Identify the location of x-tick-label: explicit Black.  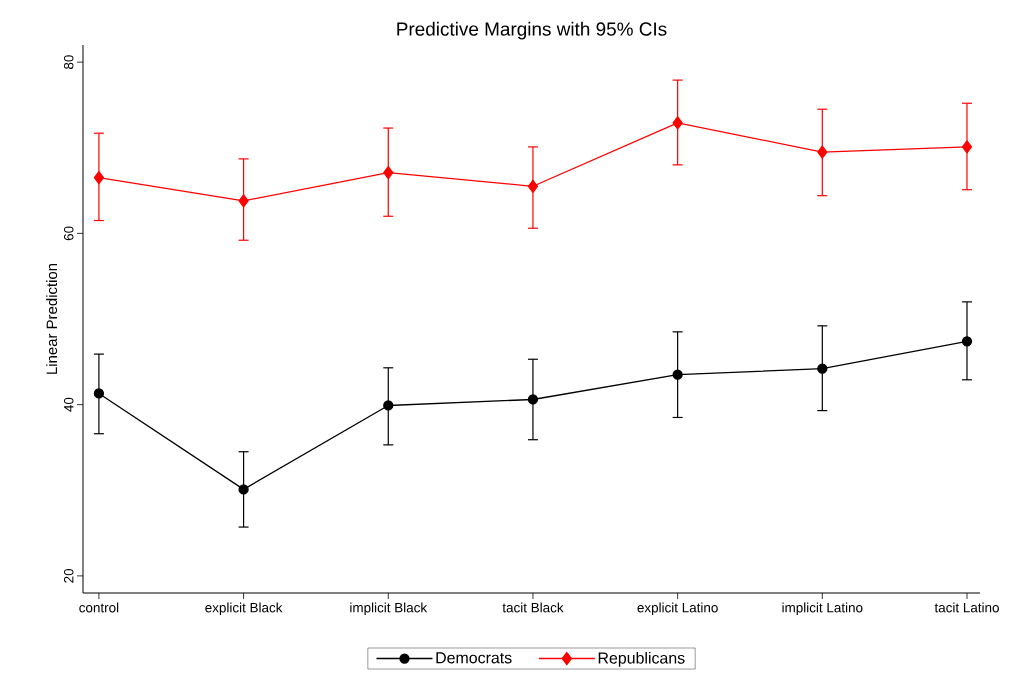
(244, 609).